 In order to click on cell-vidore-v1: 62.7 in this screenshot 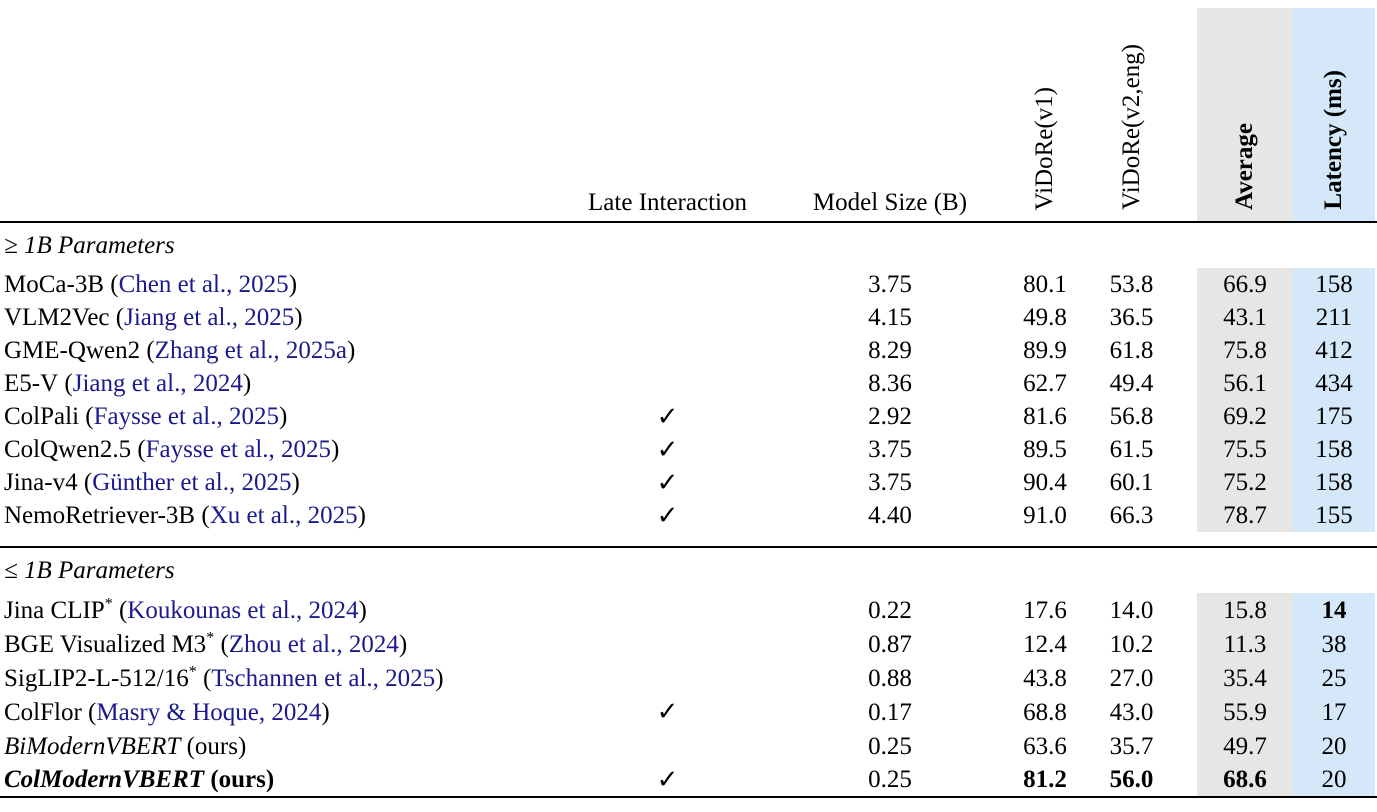, I will do `click(1045, 383)`.